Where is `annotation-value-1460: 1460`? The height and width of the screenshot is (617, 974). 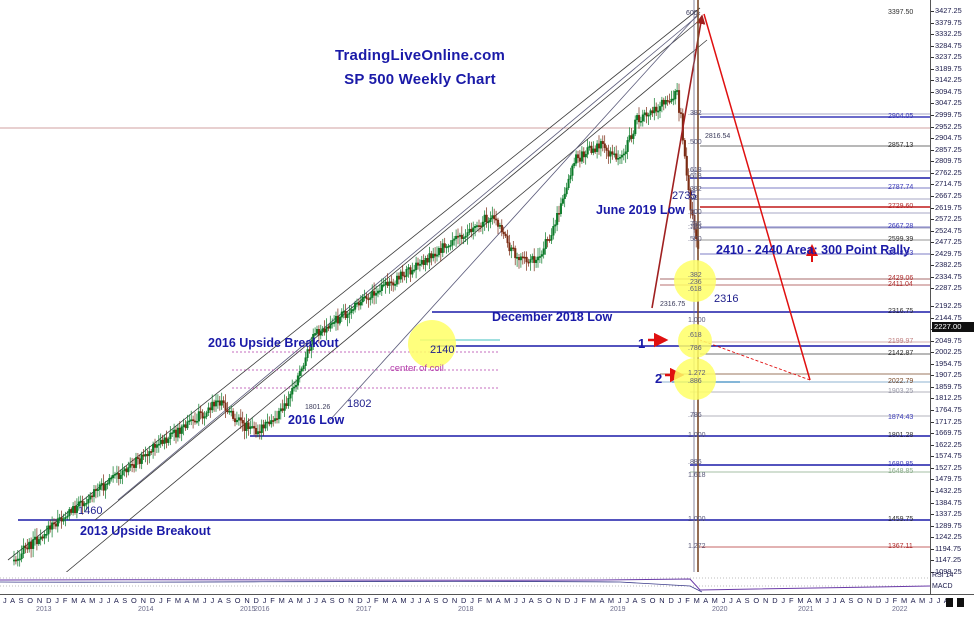
annotation-value-1460: 1460 is located at coordinates (90, 511).